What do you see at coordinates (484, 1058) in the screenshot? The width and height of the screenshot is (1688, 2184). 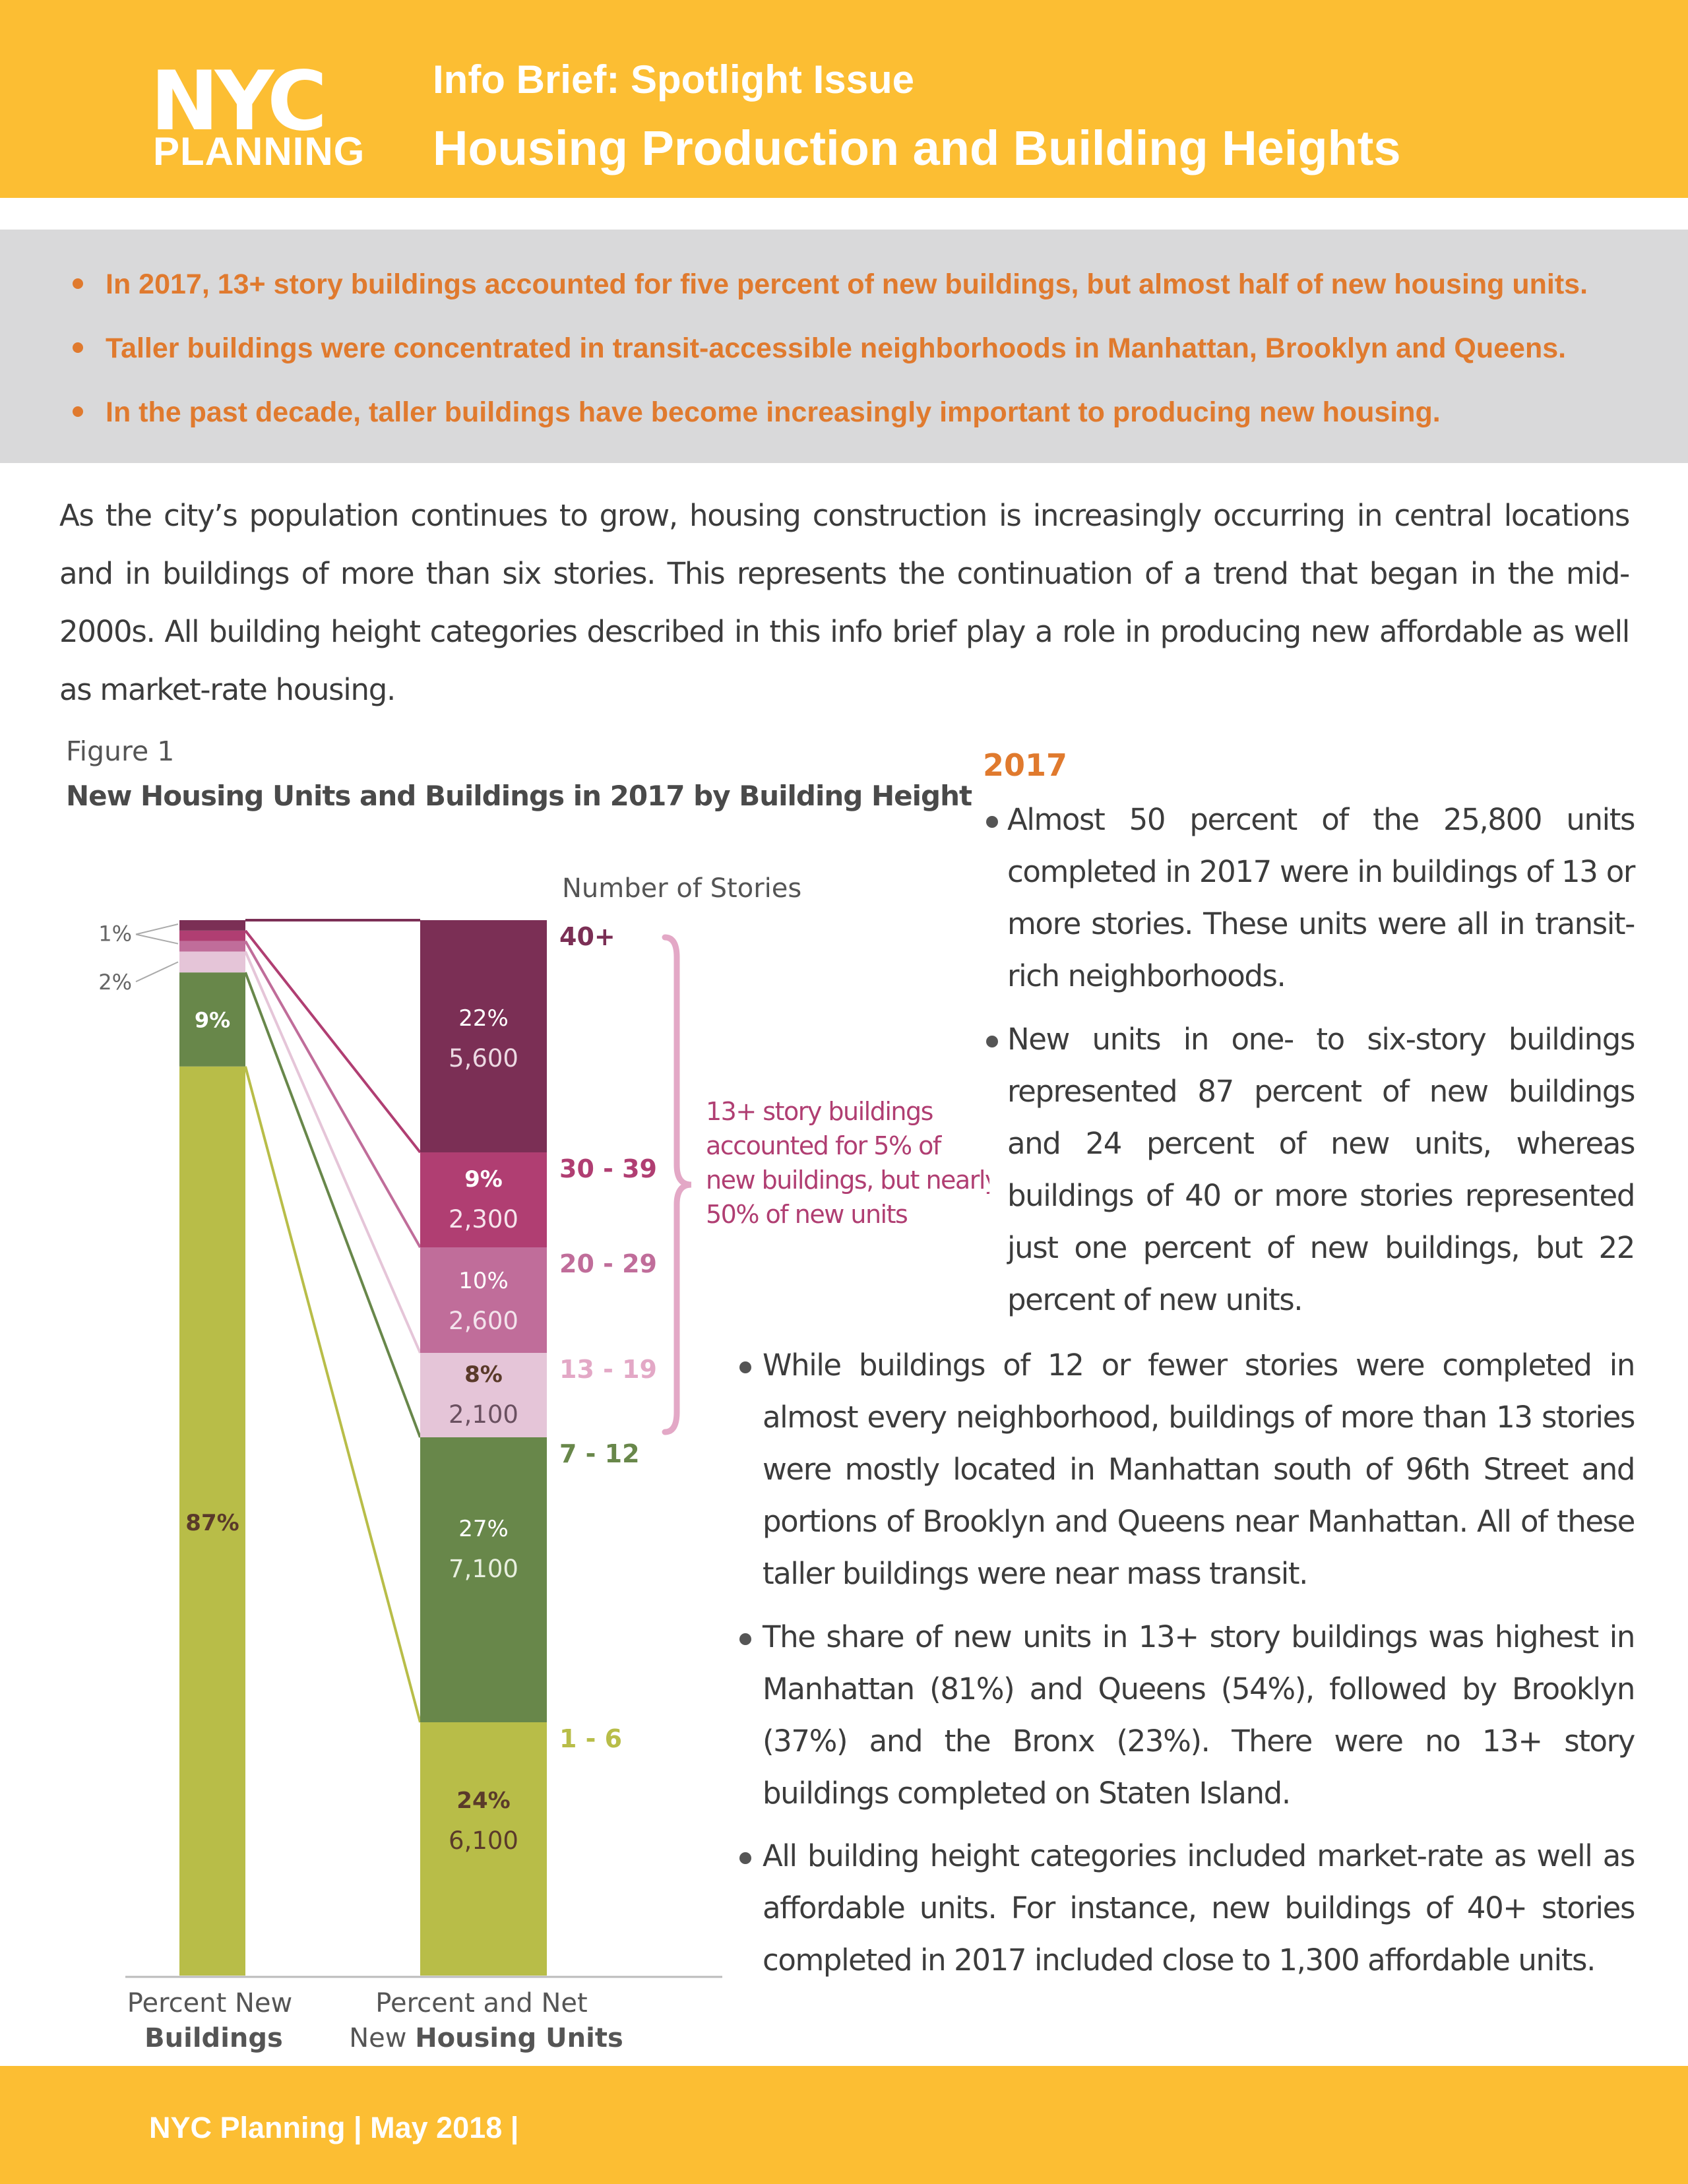 I see `units-count-label: 5,600` at bounding box center [484, 1058].